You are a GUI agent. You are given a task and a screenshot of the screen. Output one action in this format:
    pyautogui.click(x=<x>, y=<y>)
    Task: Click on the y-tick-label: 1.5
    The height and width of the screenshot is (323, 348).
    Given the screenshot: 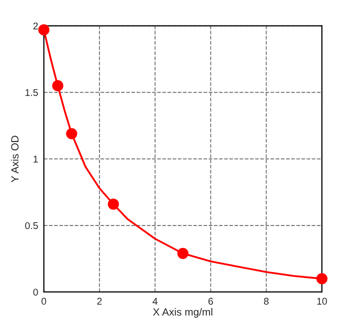 What is the action you would take?
    pyautogui.click(x=32, y=92)
    